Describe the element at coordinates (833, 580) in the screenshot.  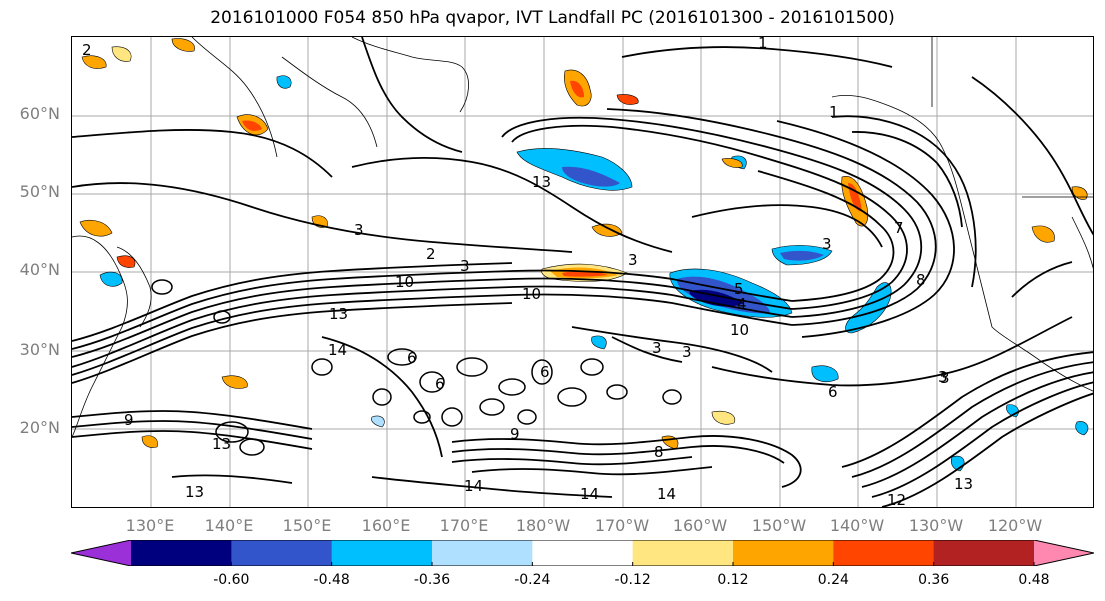
I see `colorbar-tick-label: 0.24` at that location.